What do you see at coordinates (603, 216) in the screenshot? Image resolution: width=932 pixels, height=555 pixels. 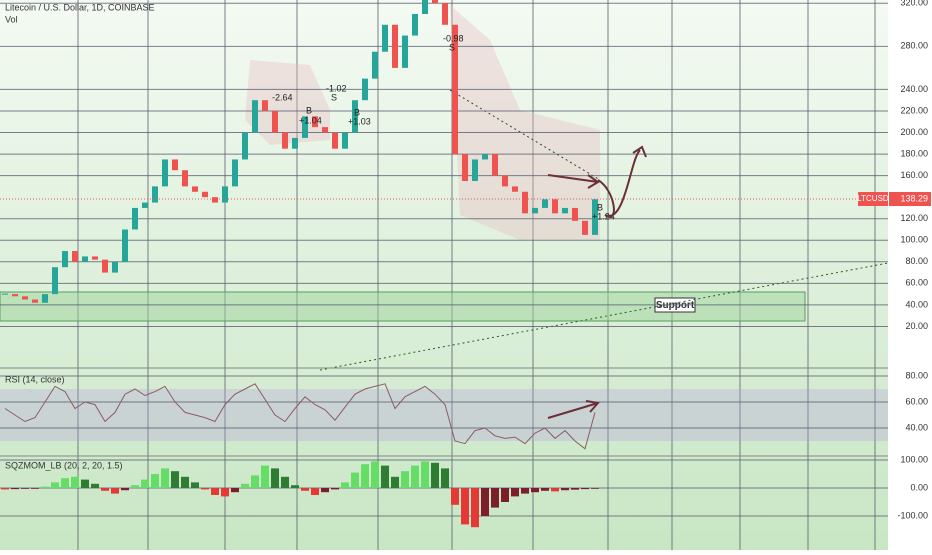 I see `annotation: +1.24` at bounding box center [603, 216].